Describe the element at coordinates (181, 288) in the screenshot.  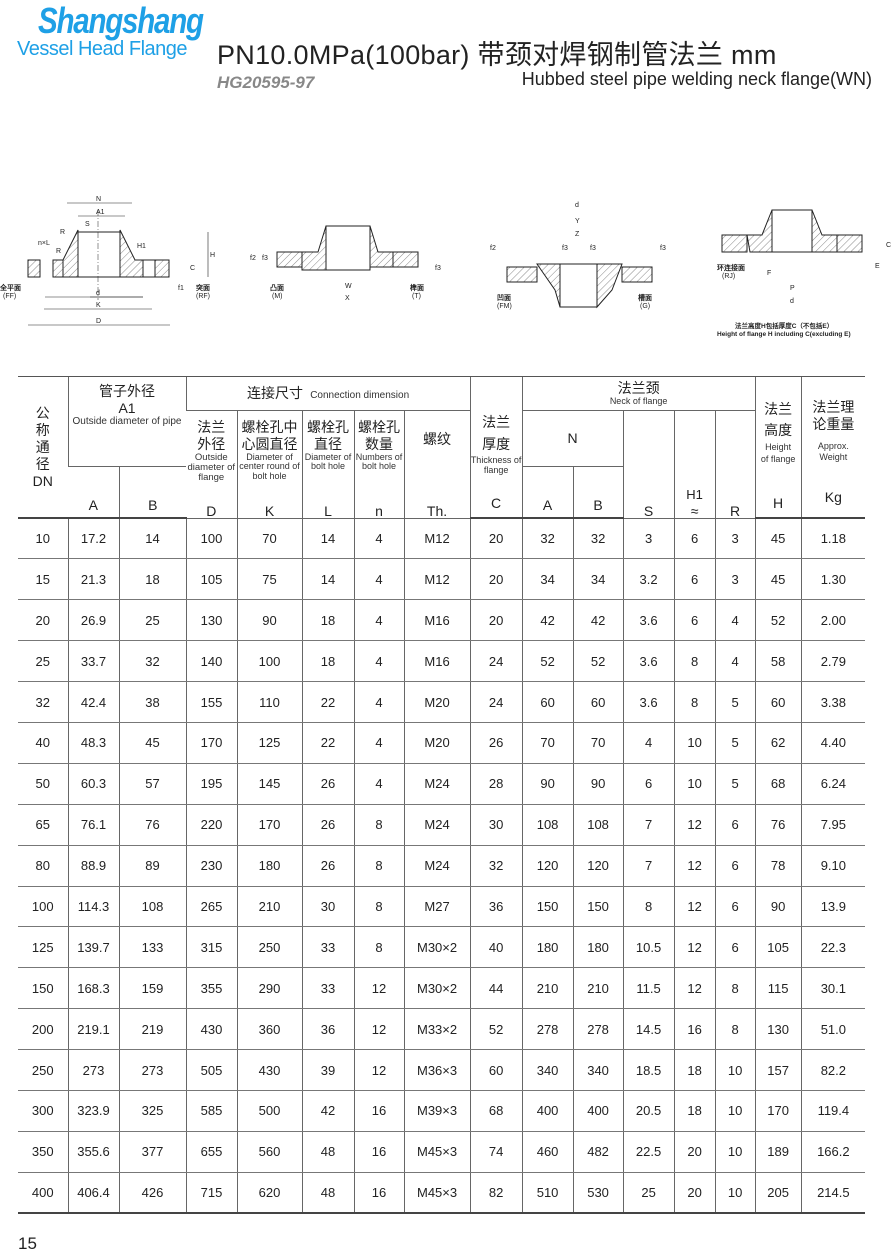
I see `svg-text: f1` at that location.